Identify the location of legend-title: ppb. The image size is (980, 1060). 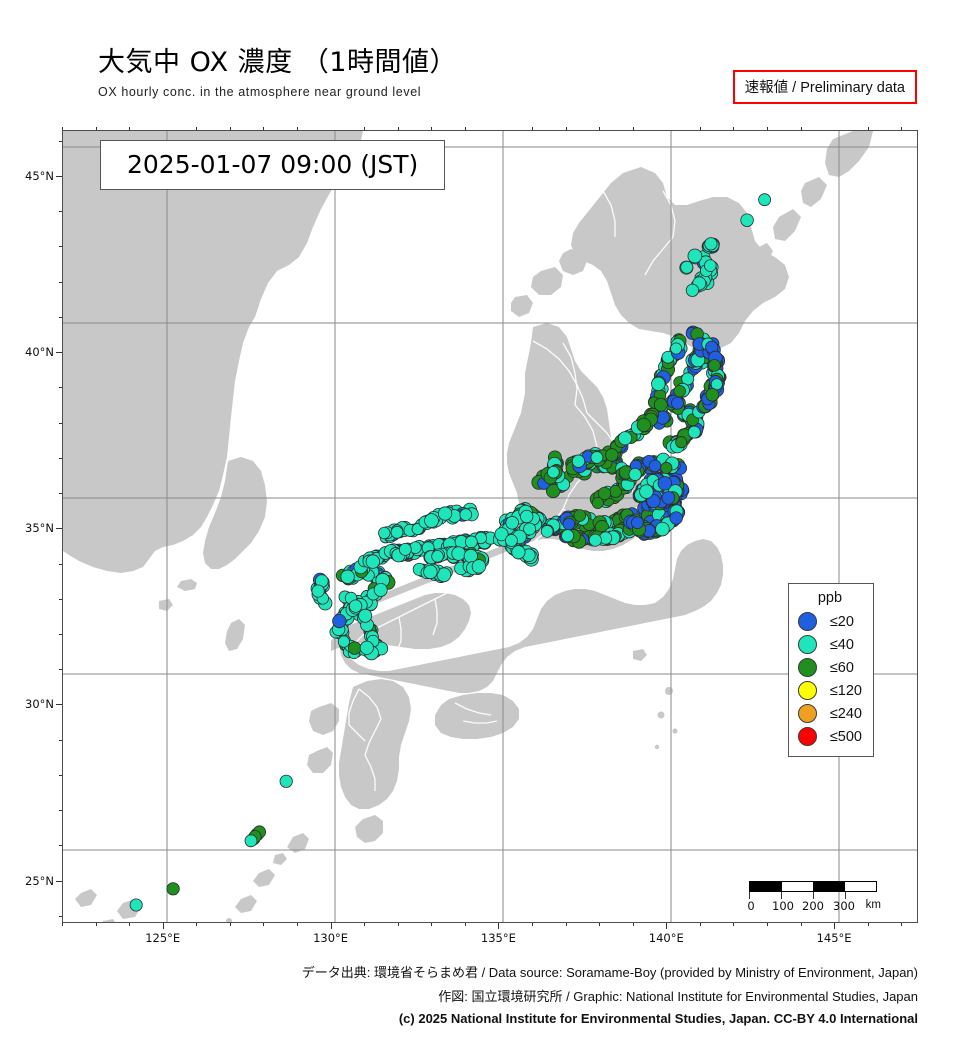
(830, 598).